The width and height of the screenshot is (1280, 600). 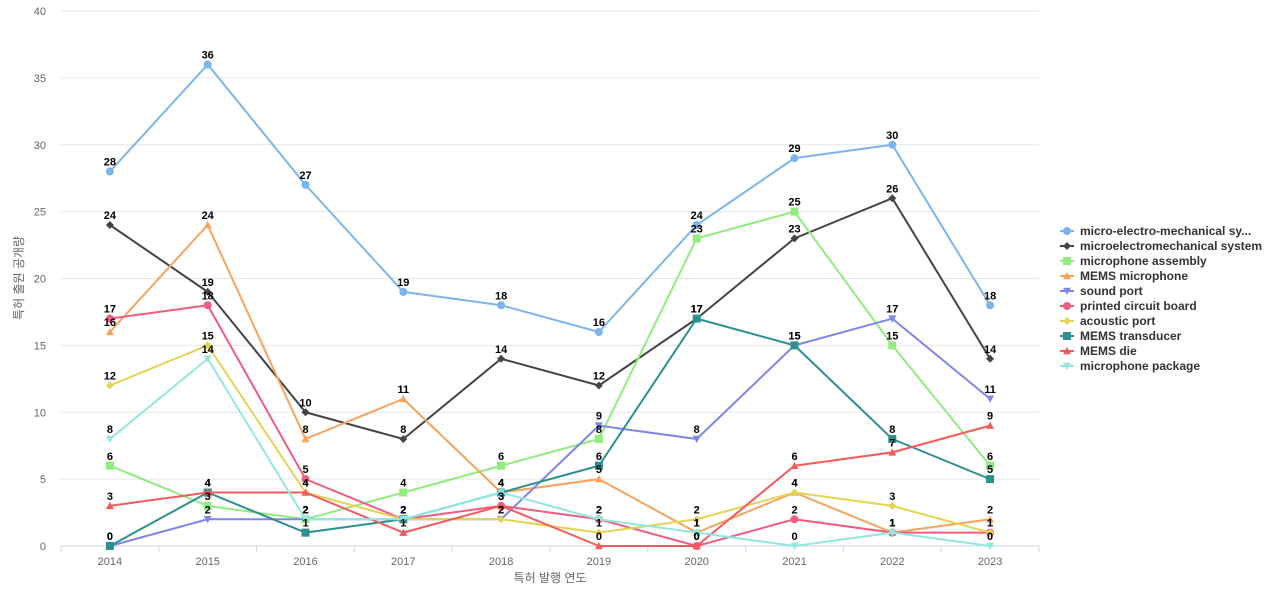 What do you see at coordinates (1124, 276) in the screenshot?
I see `legend-item: MEMS microphone` at bounding box center [1124, 276].